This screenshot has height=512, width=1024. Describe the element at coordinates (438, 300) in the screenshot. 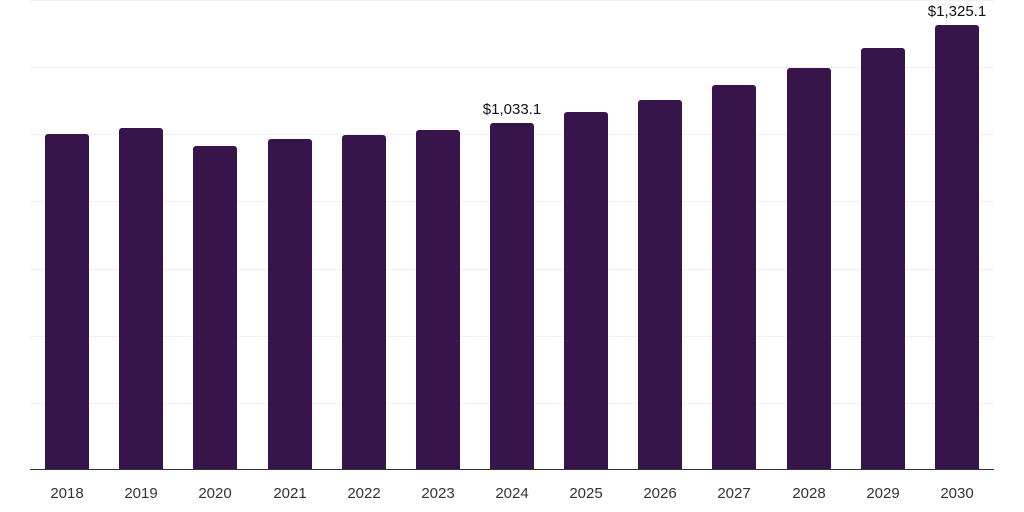

I see `bar-2023` at that location.